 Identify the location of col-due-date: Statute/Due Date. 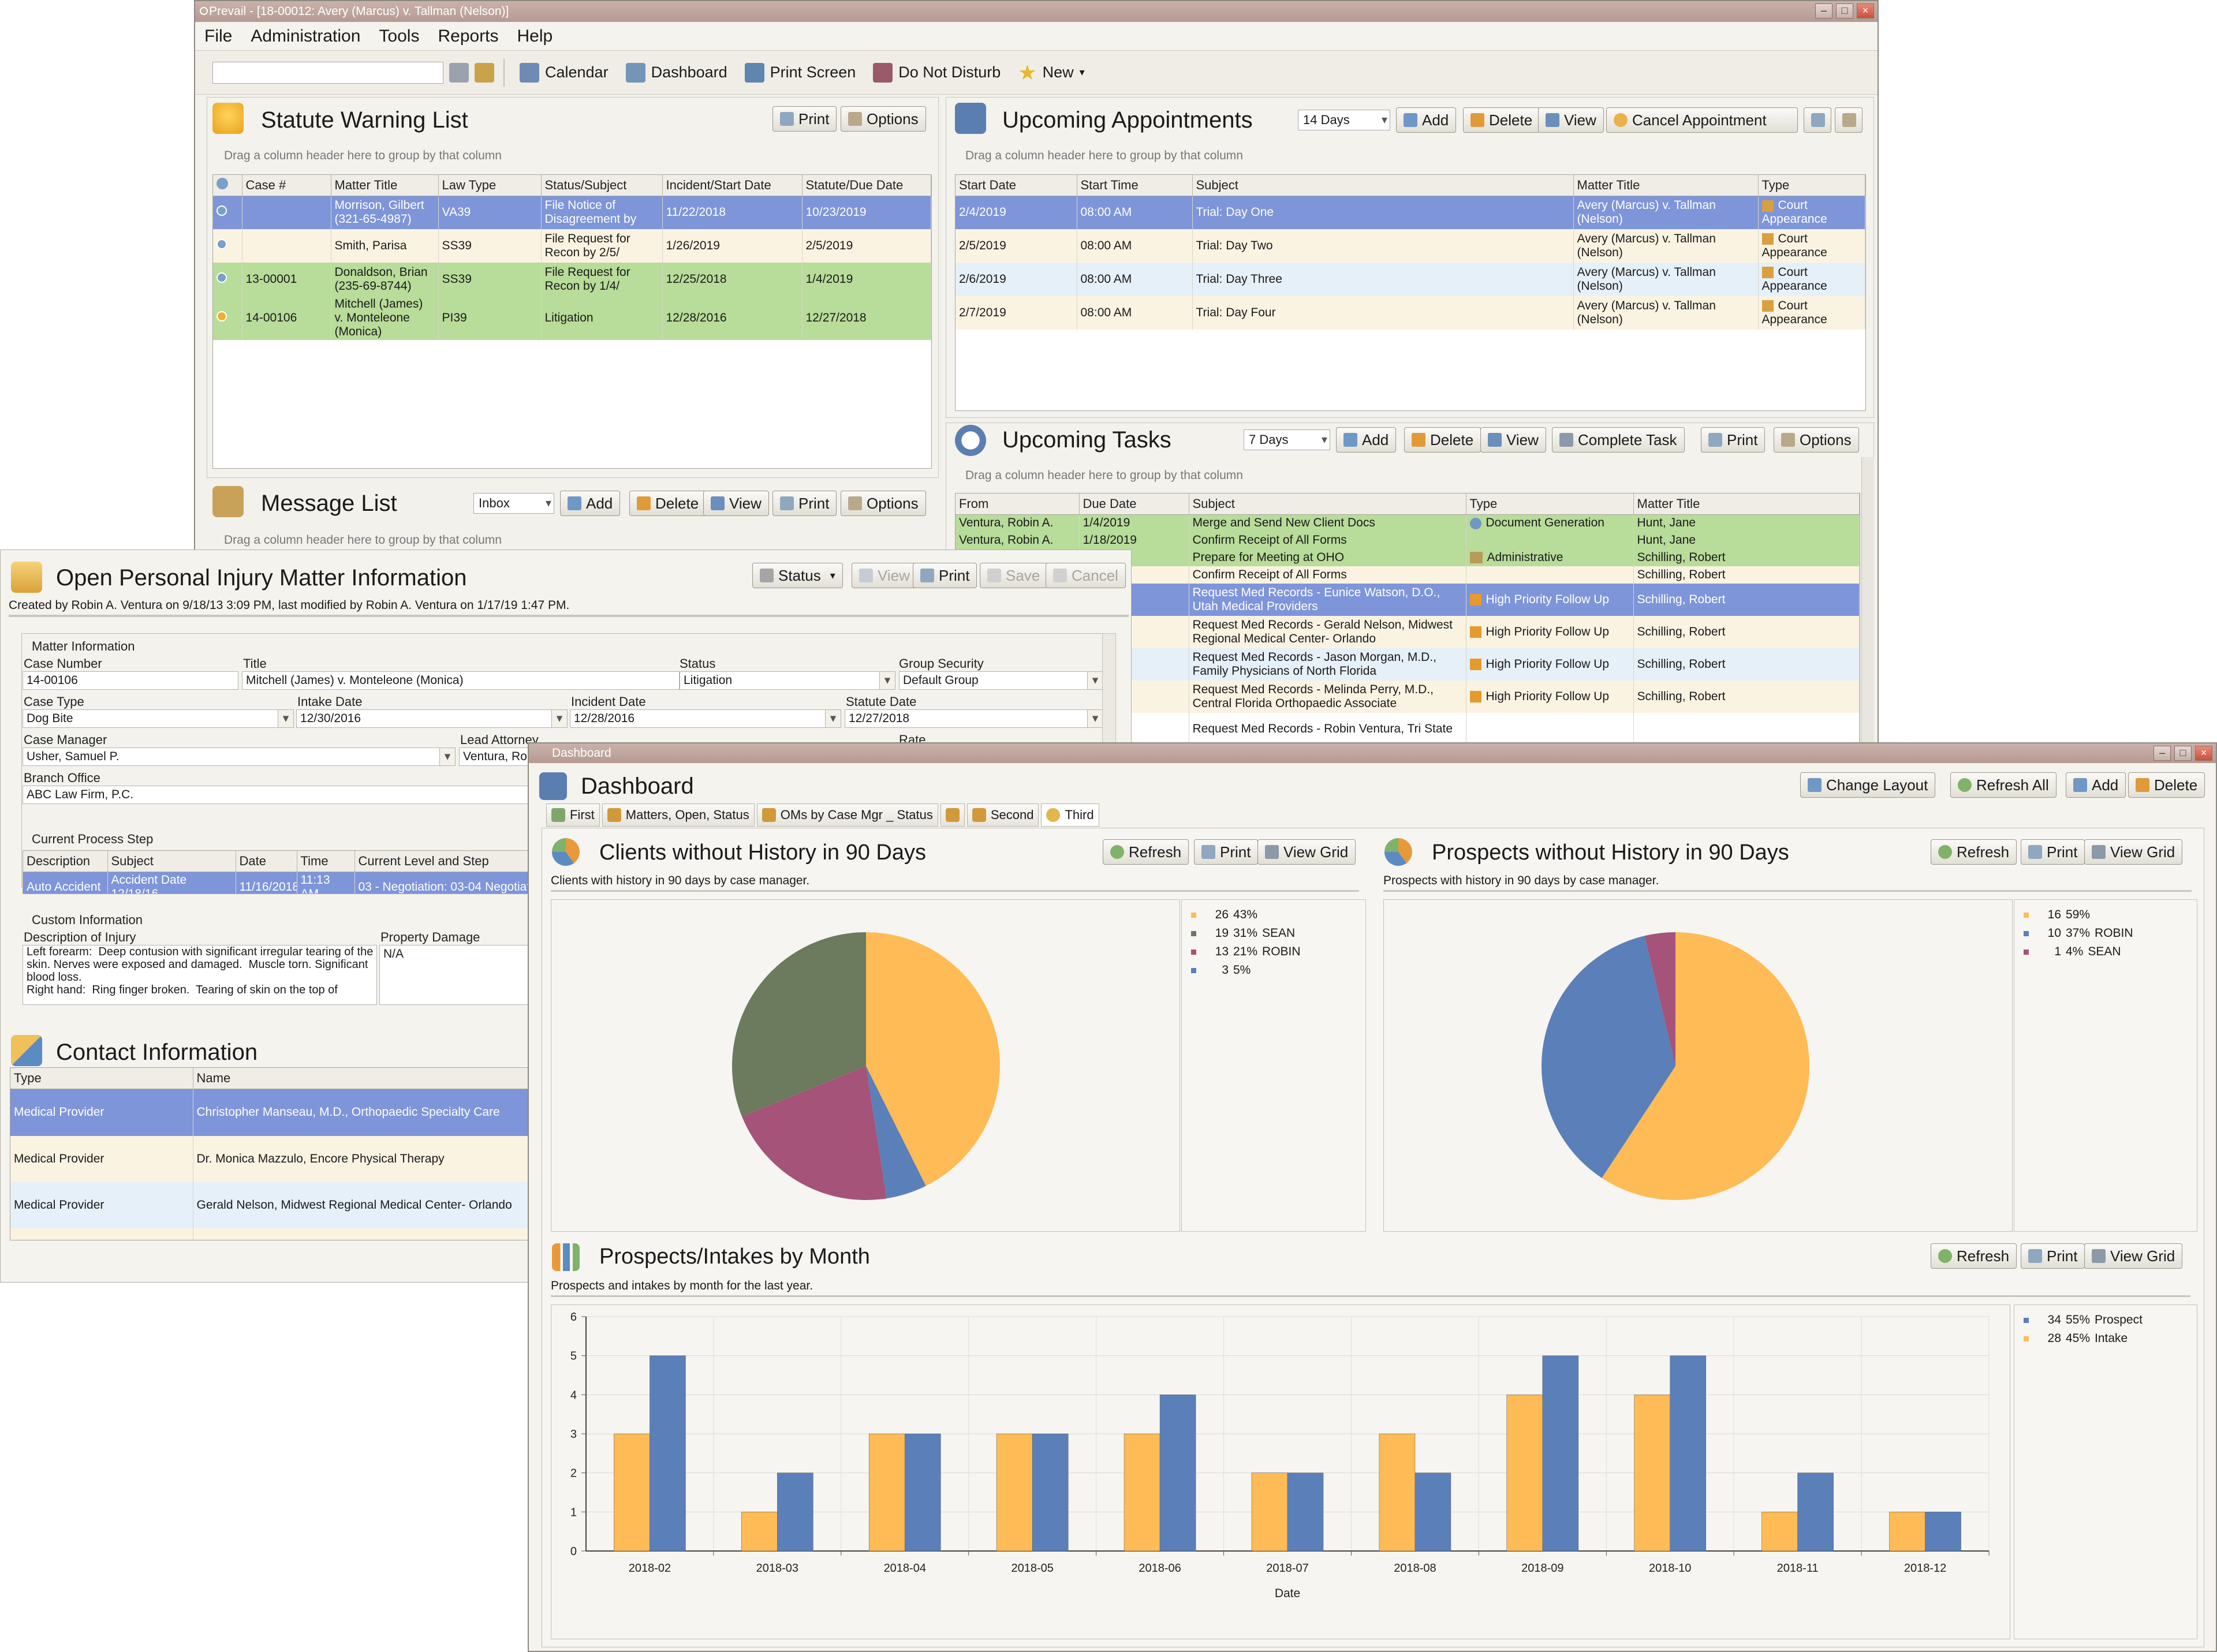
(867, 185).